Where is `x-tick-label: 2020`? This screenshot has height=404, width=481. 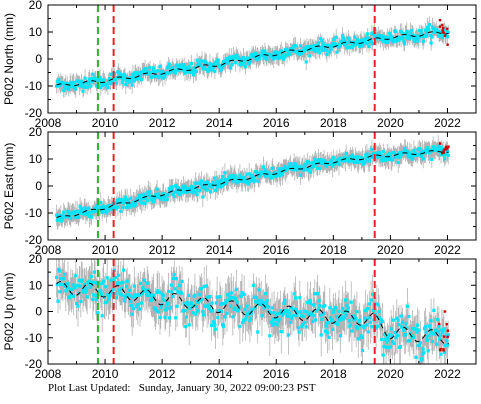 x-tick-label: 2020 is located at coordinates (390, 123).